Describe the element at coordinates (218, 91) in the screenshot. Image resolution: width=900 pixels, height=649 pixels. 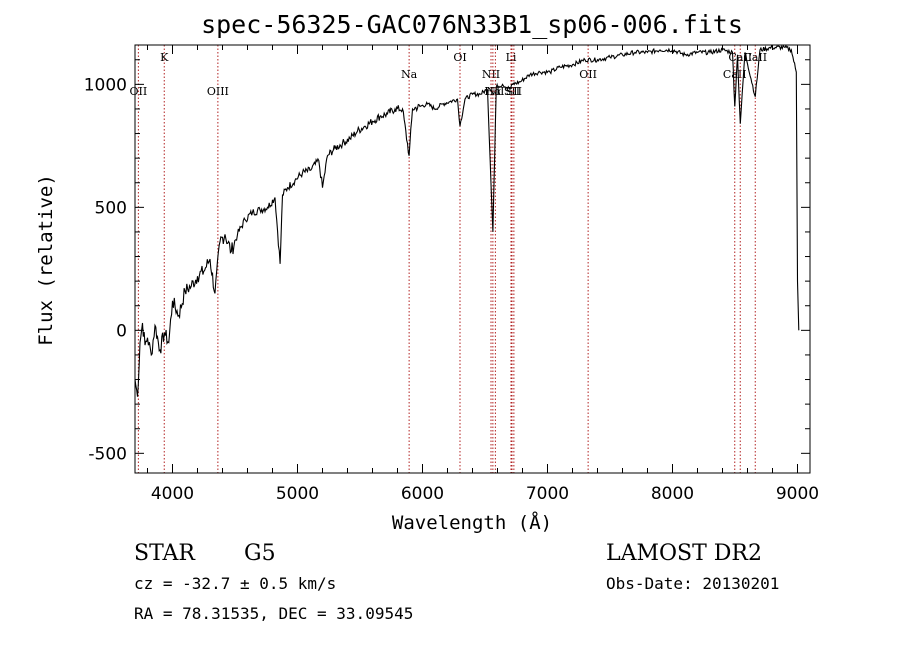
I see `spectral-line-label: OIII` at that location.